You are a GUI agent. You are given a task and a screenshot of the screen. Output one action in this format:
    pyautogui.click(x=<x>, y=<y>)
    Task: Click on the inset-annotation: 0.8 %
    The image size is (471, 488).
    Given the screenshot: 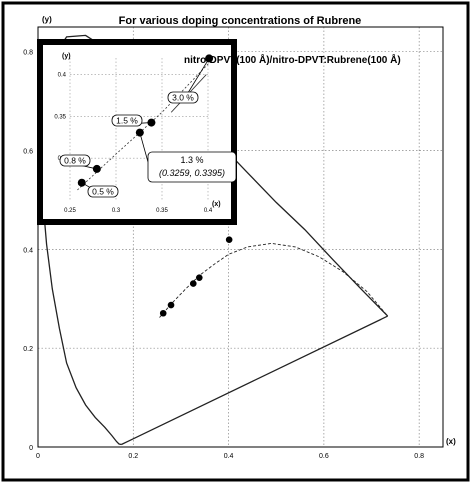 What is the action you would take?
    pyautogui.click(x=80, y=163)
    